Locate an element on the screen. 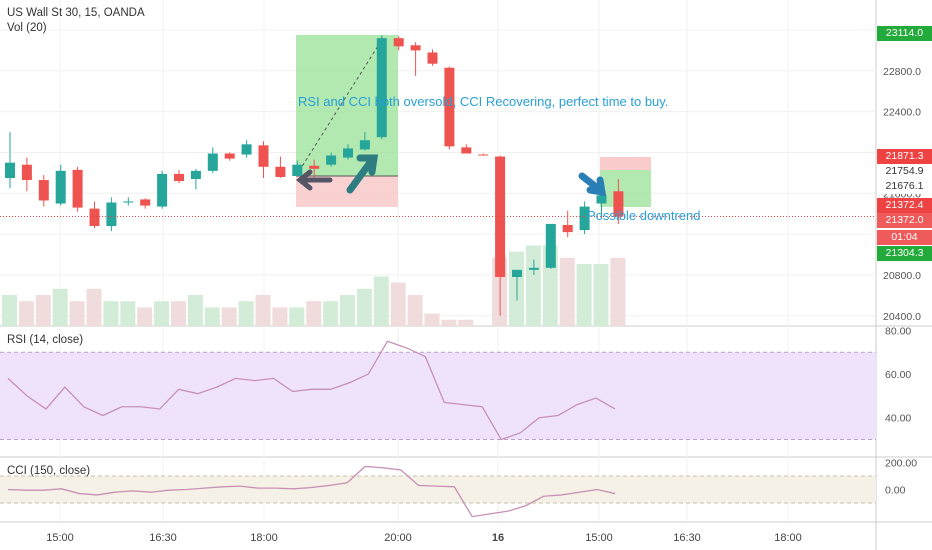 This screenshot has height=550, width=932. last-price-tag: 21372.4 is located at coordinates (904, 205).